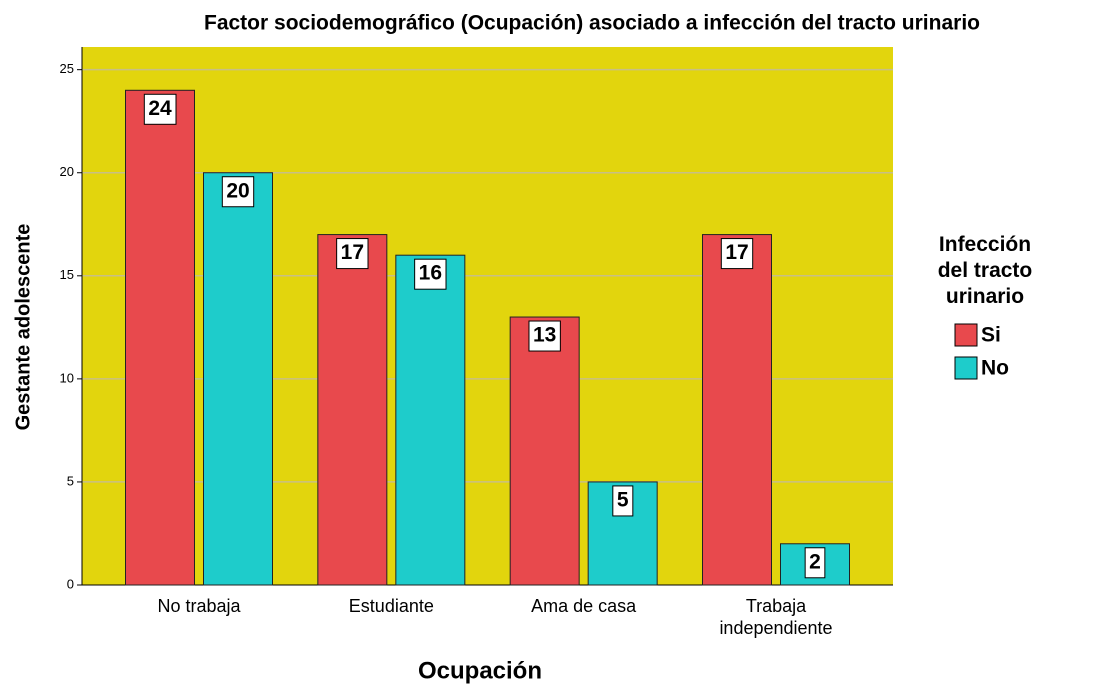 Image resolution: width=1103 pixels, height=689 pixels. What do you see at coordinates (67, 171) in the screenshot?
I see `y-tick-label: 20` at bounding box center [67, 171].